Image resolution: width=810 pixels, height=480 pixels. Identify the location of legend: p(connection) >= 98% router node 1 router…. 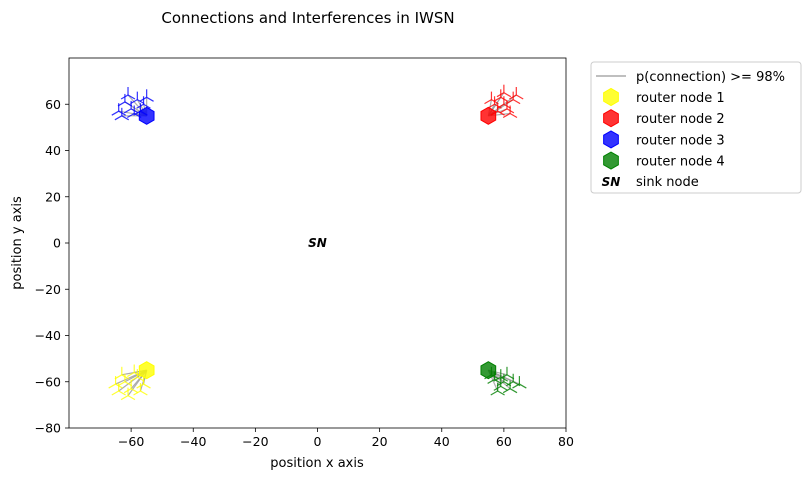
(696, 127).